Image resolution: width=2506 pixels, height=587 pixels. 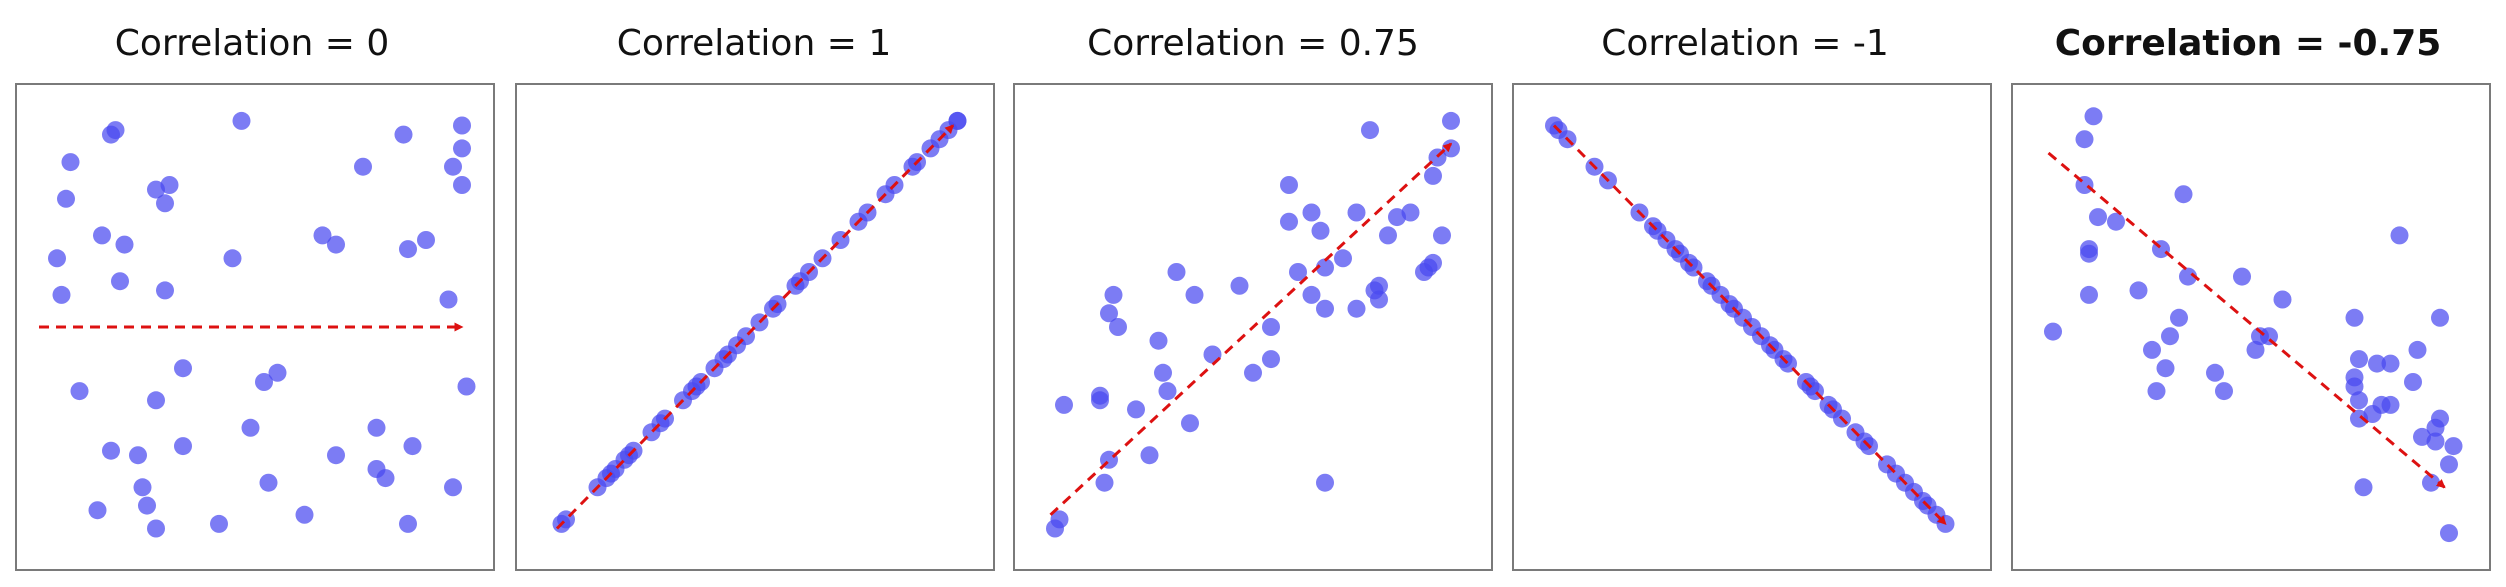 I want to click on chart-title: Correlation = 1, so click(x=754, y=43).